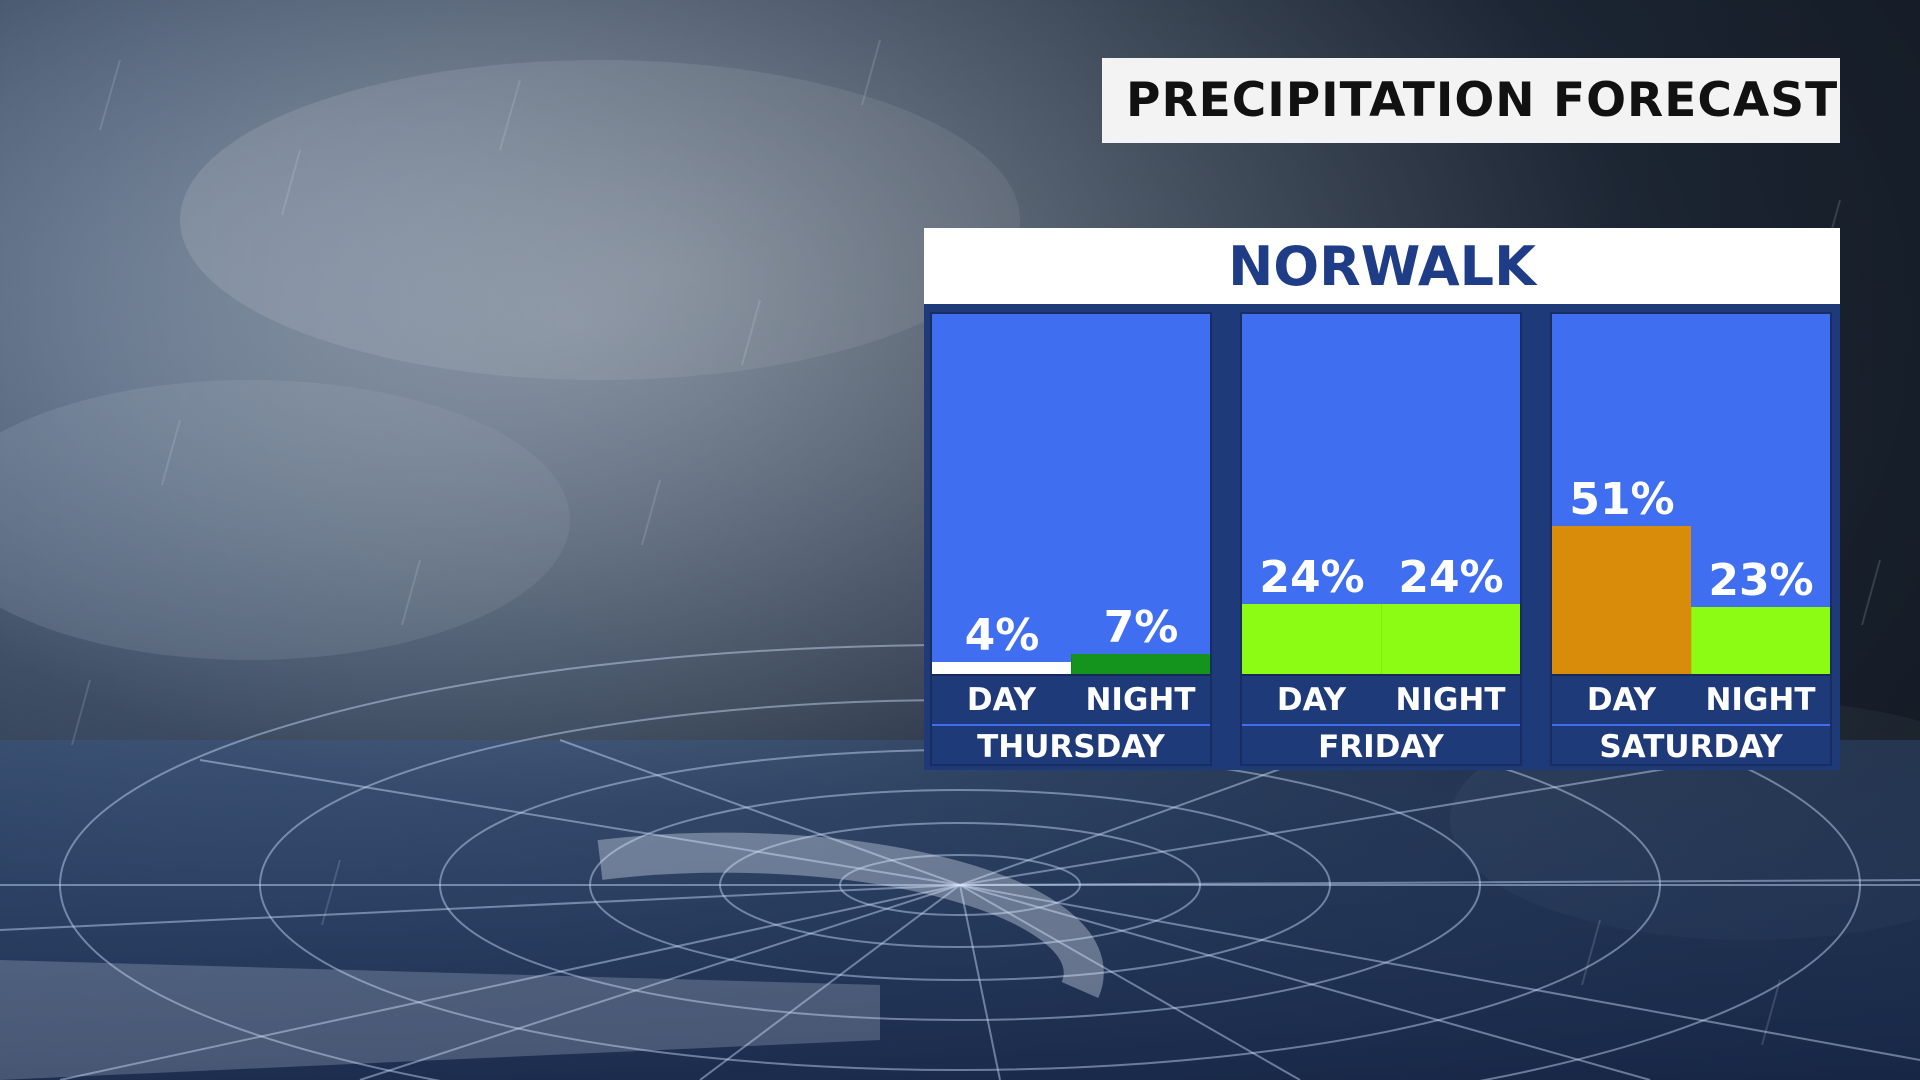 This screenshot has height=1080, width=1920. I want to click on pct-thursday-day: 4%, so click(1002, 635).